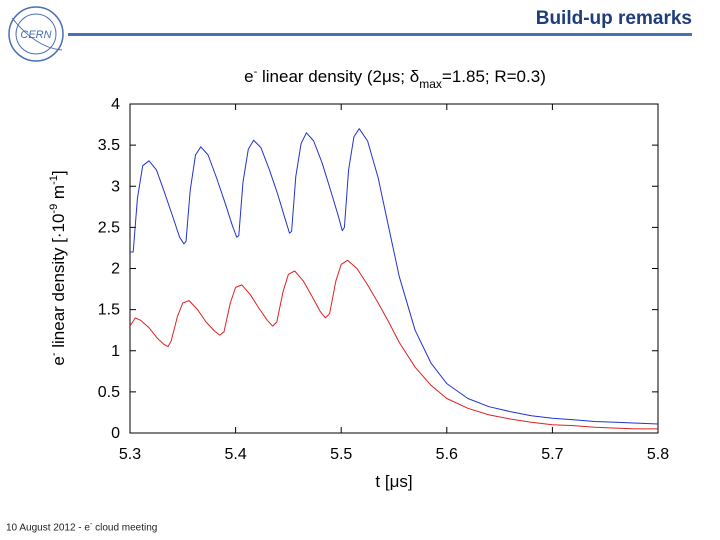 The width and height of the screenshot is (720, 540). I want to click on logo-ring-inner, so click(36, 34).